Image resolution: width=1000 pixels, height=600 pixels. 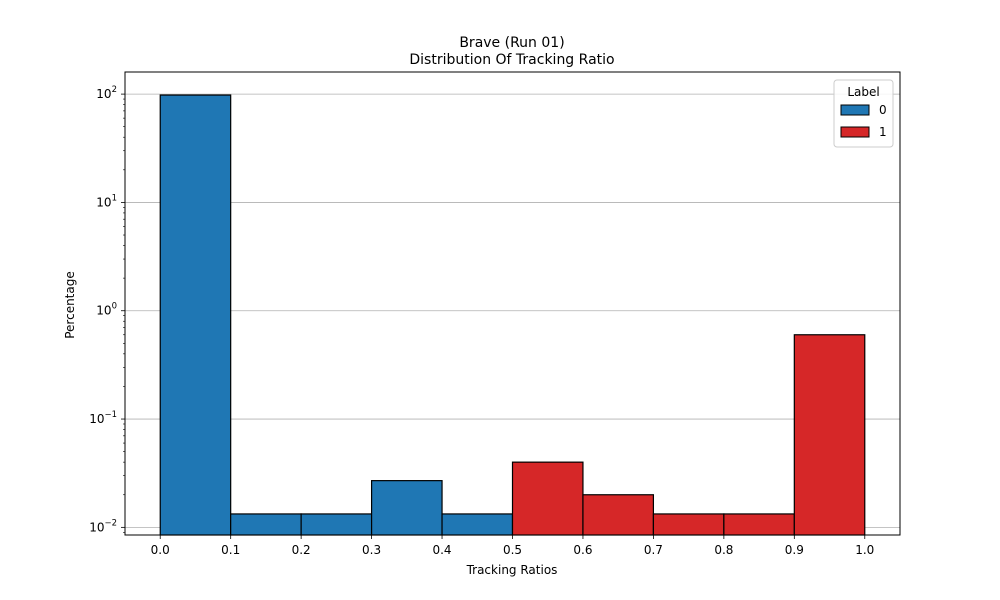 What do you see at coordinates (794, 550) in the screenshot?
I see `x-tick-label: 0.9` at bounding box center [794, 550].